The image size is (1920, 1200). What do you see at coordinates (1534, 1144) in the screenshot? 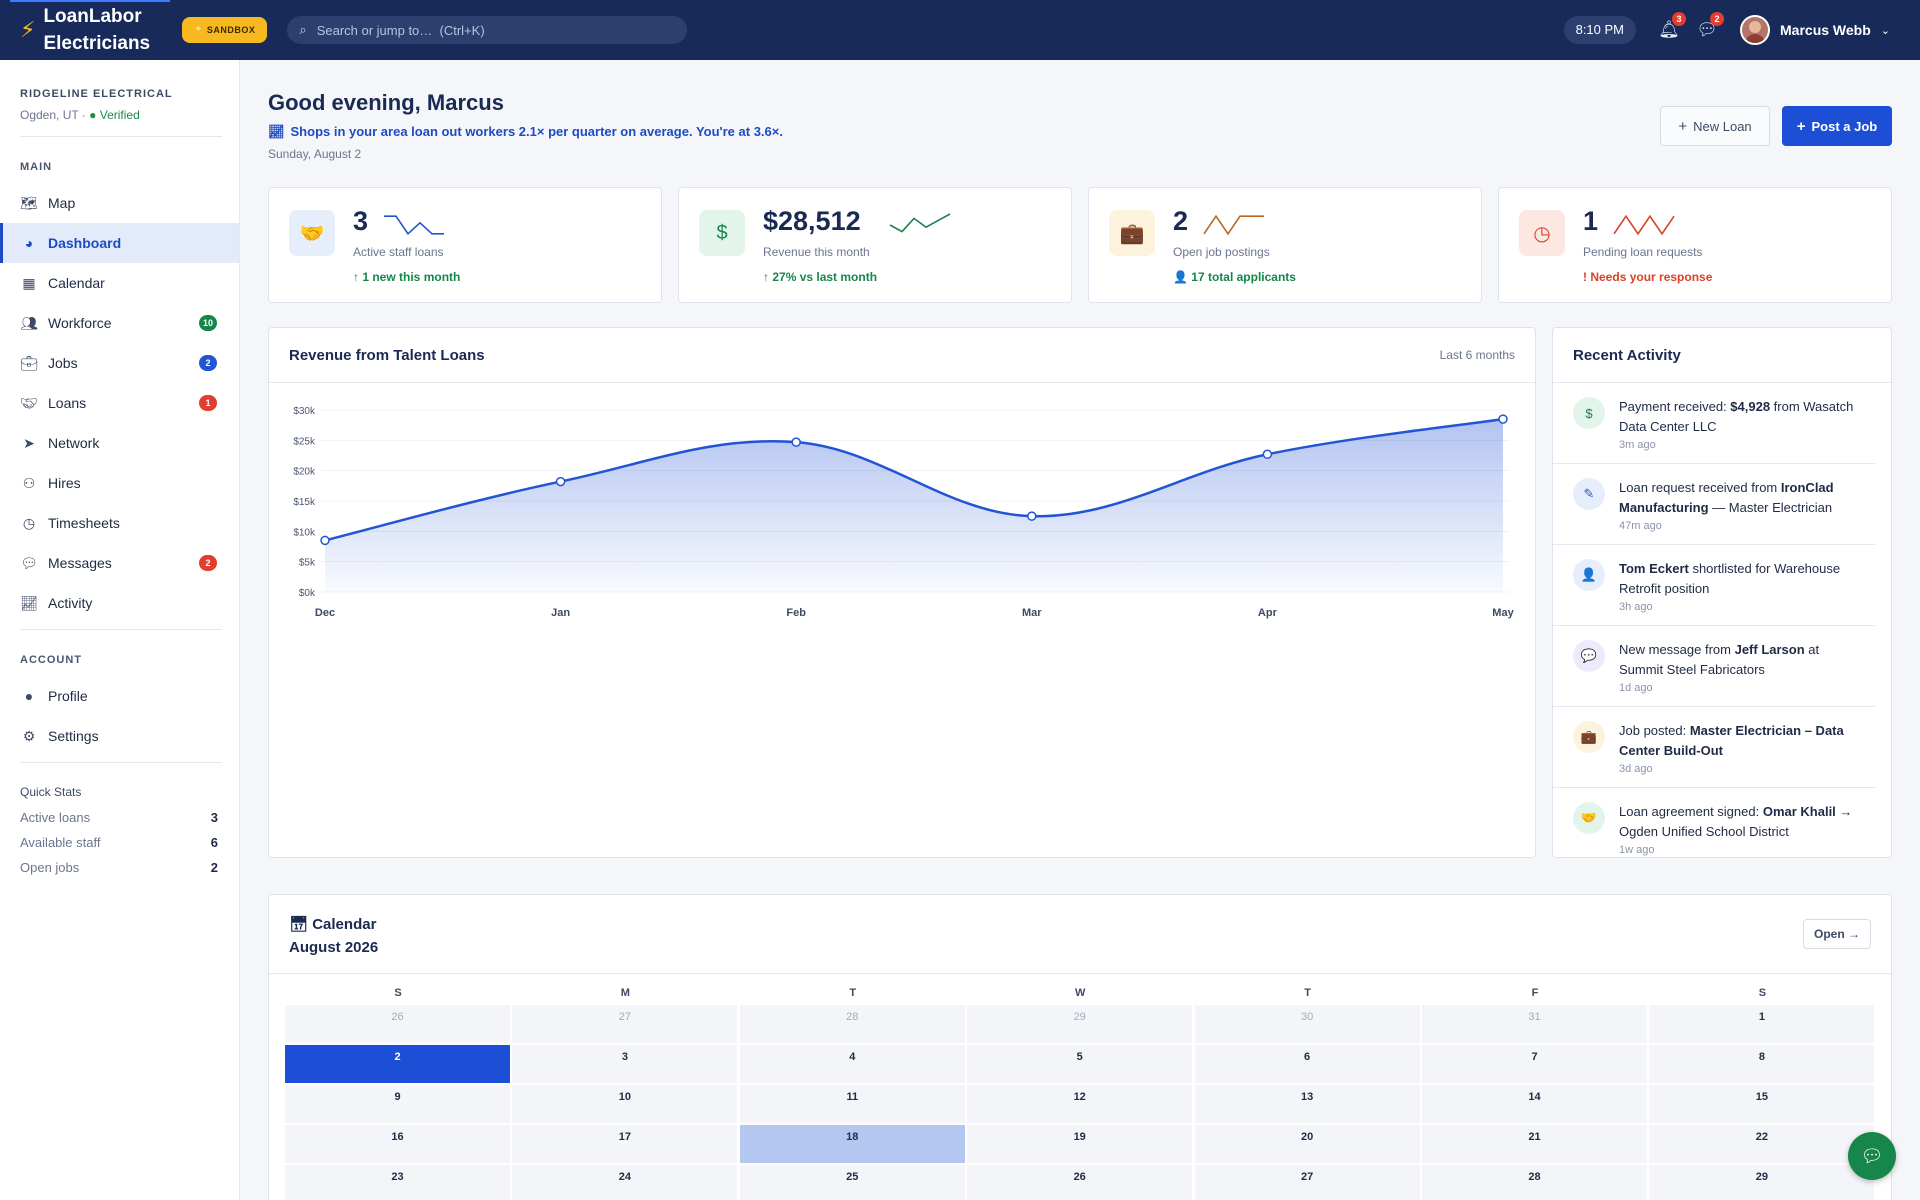
I see `calendar-day: 21` at bounding box center [1534, 1144].